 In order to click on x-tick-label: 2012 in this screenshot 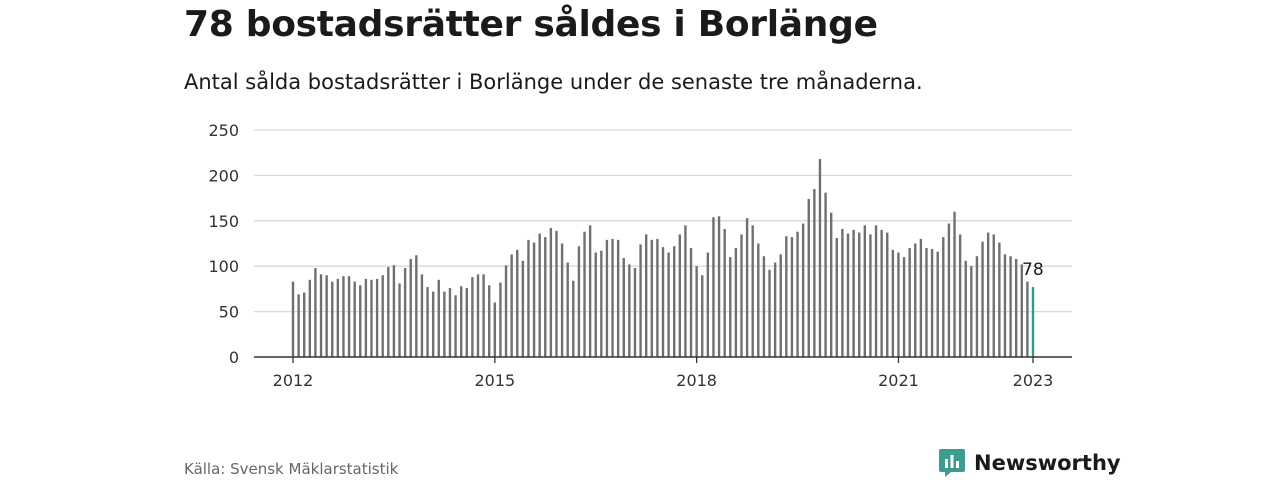, I will do `click(293, 380)`.